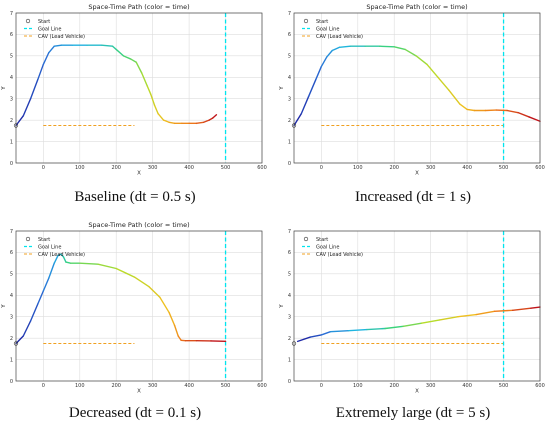 The height and width of the screenshot is (431, 550). What do you see at coordinates (28, 21) in the screenshot?
I see `legend-start-marker` at bounding box center [28, 21].